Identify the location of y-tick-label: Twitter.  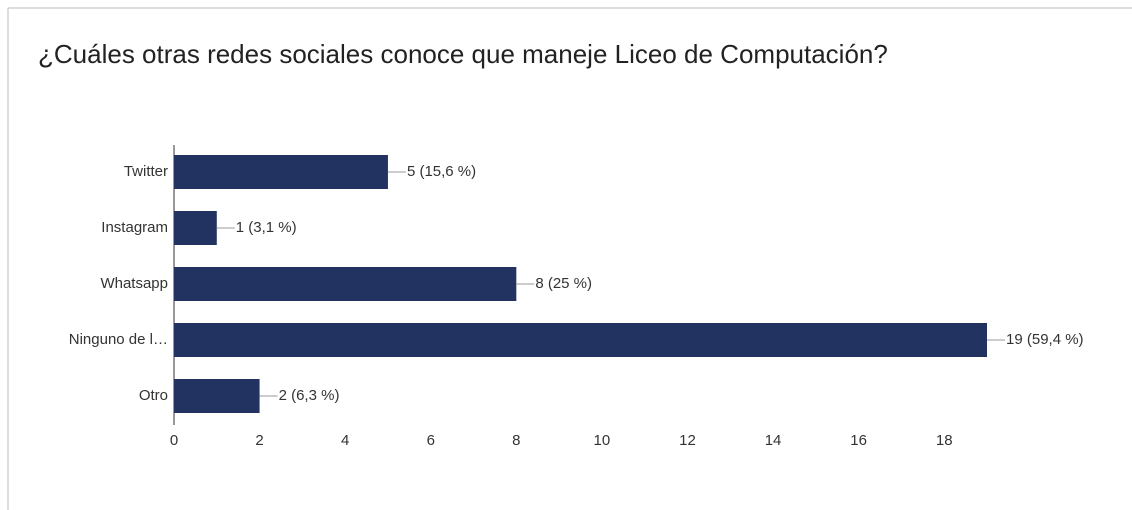
(146, 171).